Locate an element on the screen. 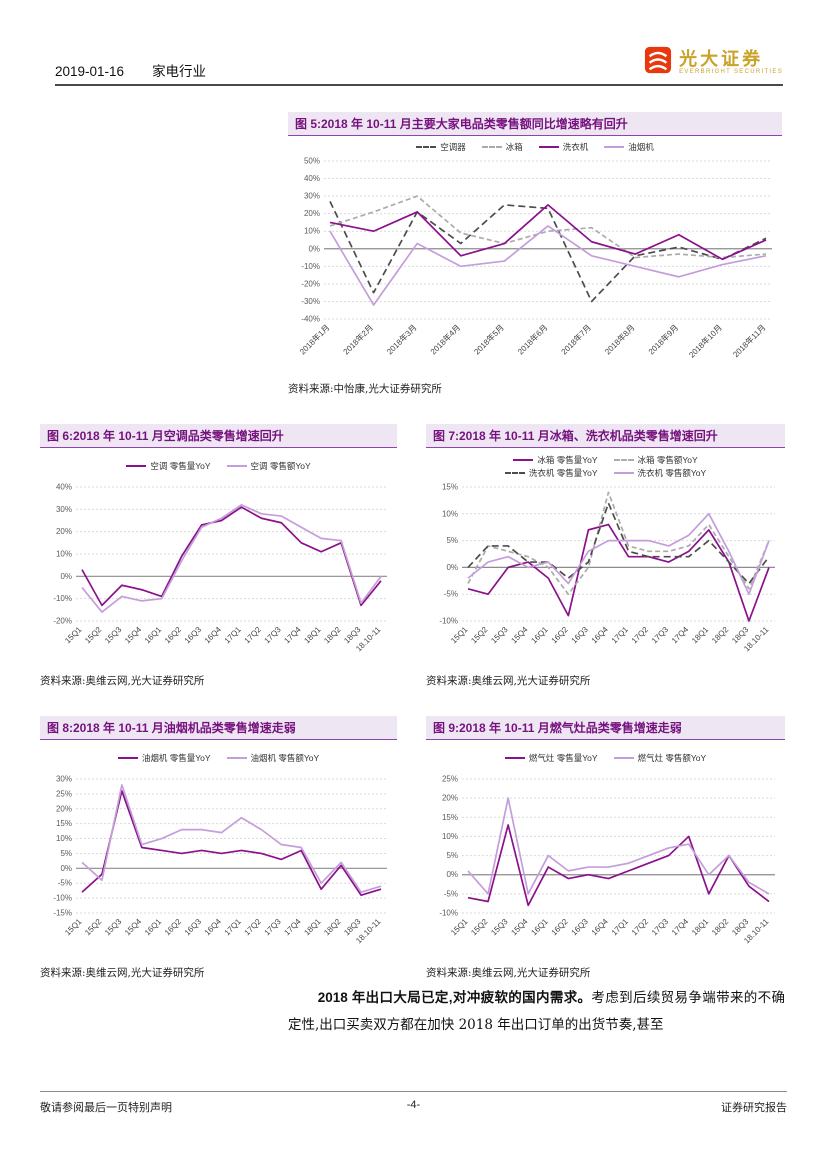  figure-9-legend: 燃气灶 零售量YoY 燃气灶 零售额YoY is located at coordinates (605, 758).